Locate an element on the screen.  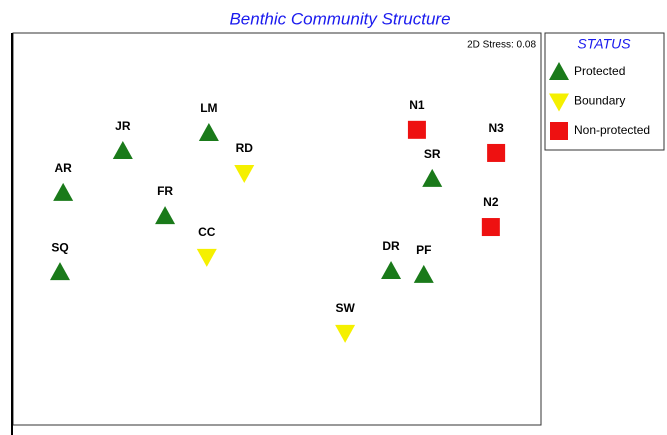
point-label: RD is located at coordinates (245, 148).